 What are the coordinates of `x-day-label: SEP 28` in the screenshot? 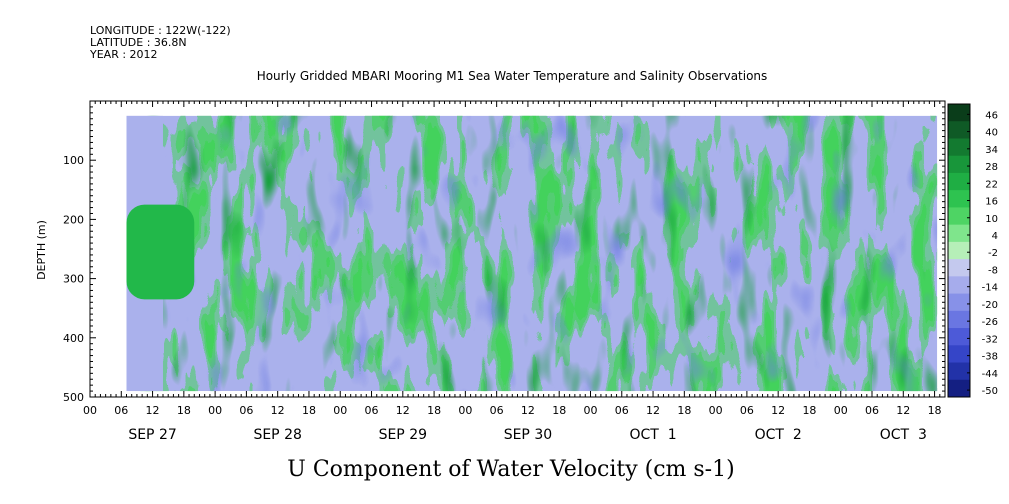 It's located at (277, 435).